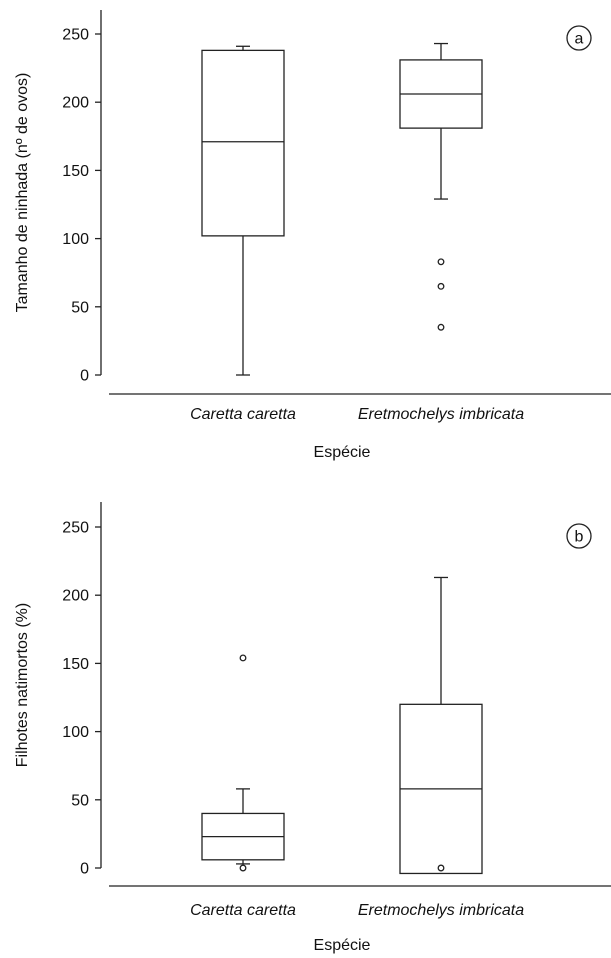  I want to click on y-axis-title: Tamanho de ninhada (nº de ovos), so click(22, 193).